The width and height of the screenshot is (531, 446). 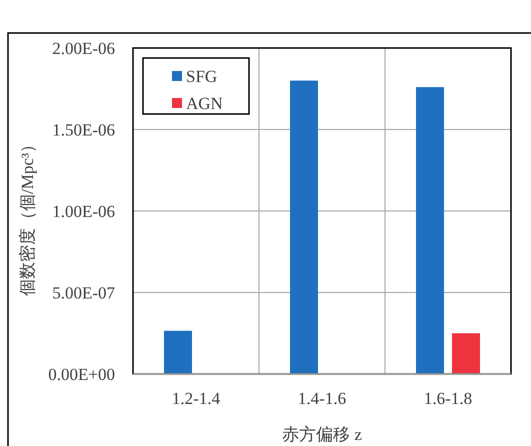 I want to click on y-tick-label: 2.00E-06, so click(x=83, y=48).